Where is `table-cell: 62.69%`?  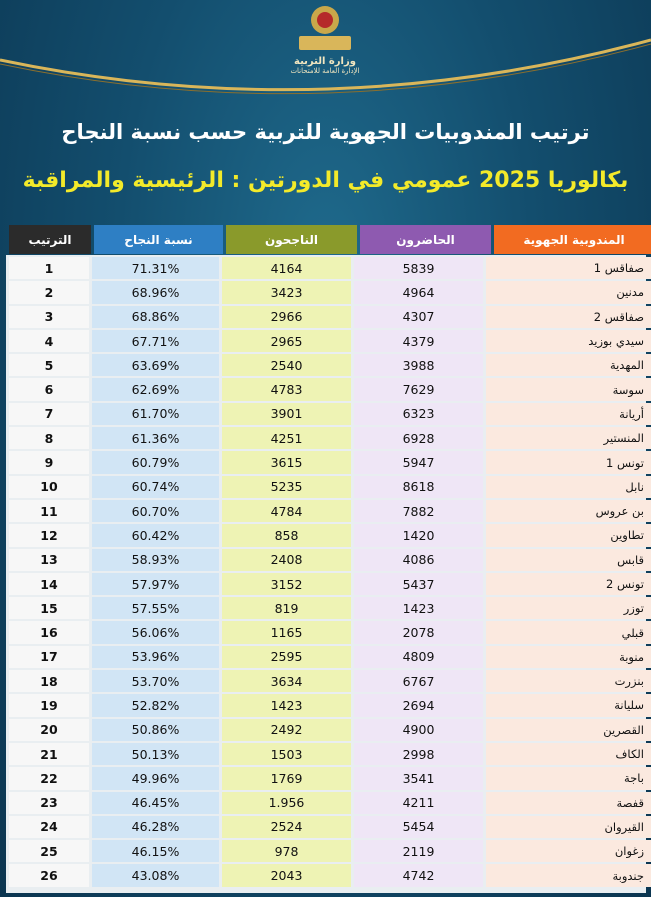
table-cell: 62.69% is located at coordinates (155, 389).